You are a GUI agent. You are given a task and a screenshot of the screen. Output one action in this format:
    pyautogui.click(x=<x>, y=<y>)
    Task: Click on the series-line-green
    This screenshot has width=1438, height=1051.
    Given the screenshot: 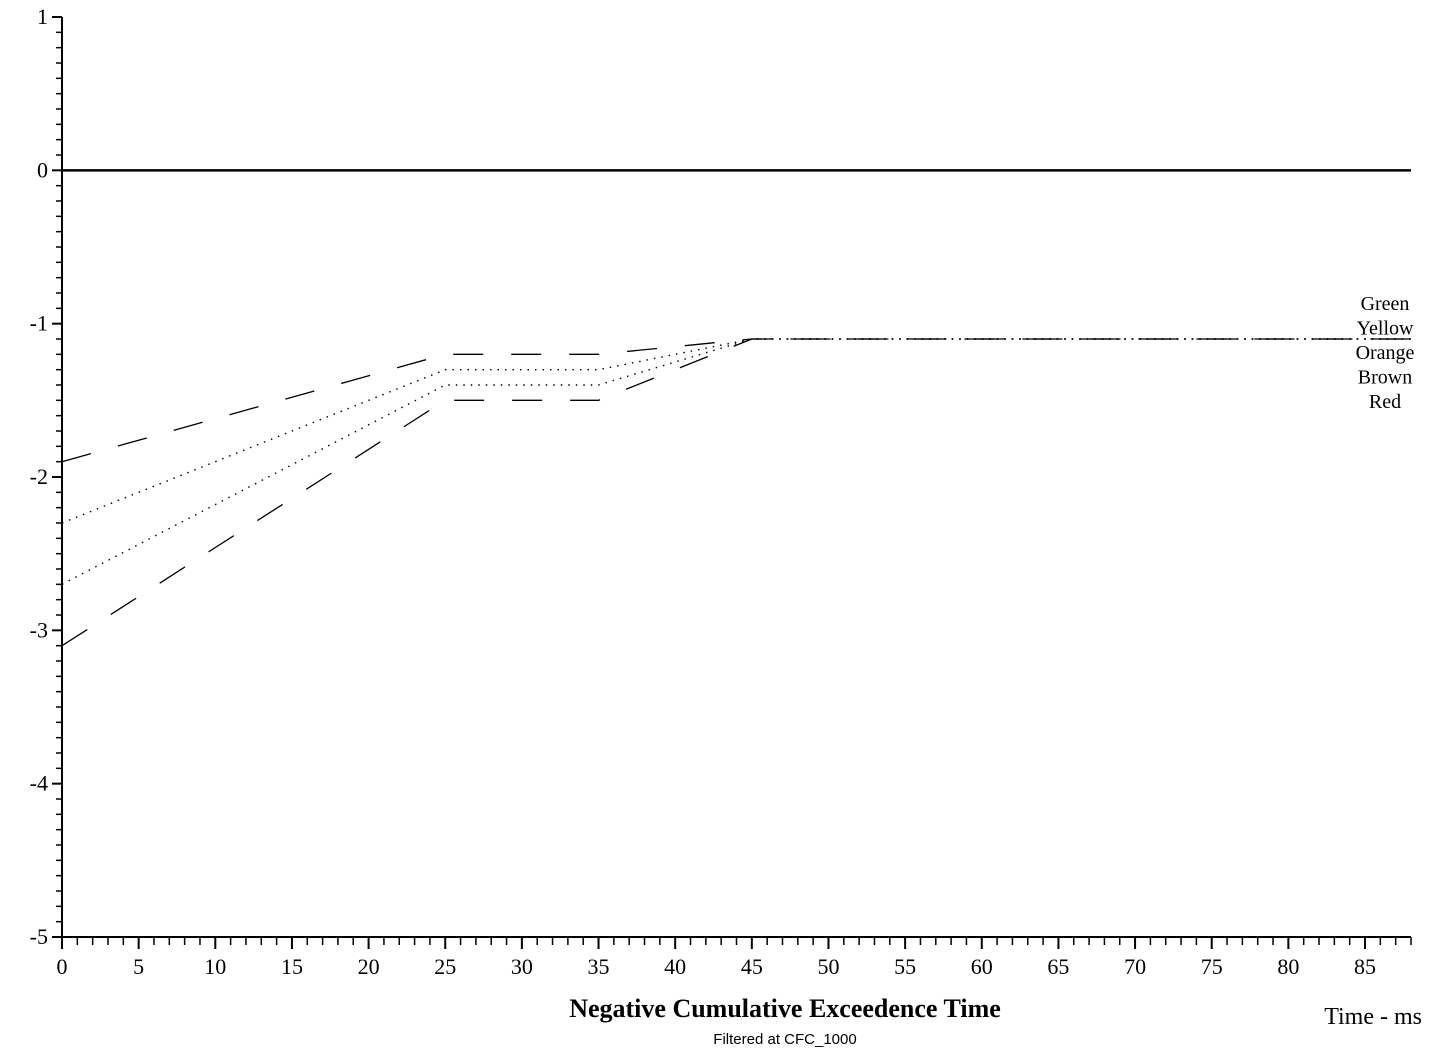 What is the action you would take?
    pyautogui.click(x=736, y=400)
    